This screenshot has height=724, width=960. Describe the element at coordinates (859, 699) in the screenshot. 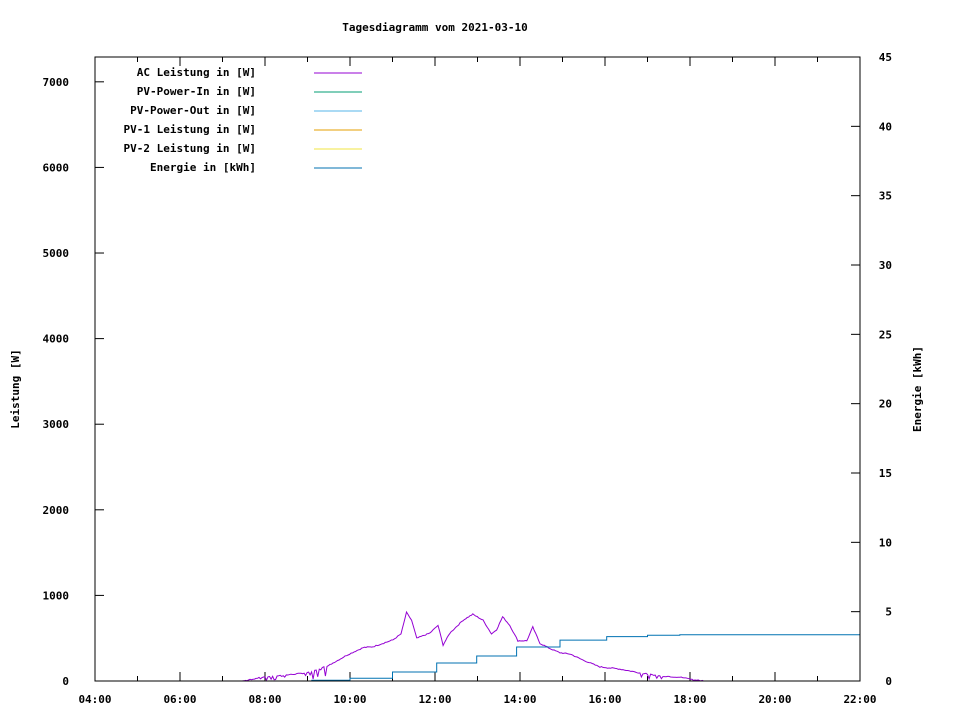

I see `x-tick-label: 22:00` at that location.